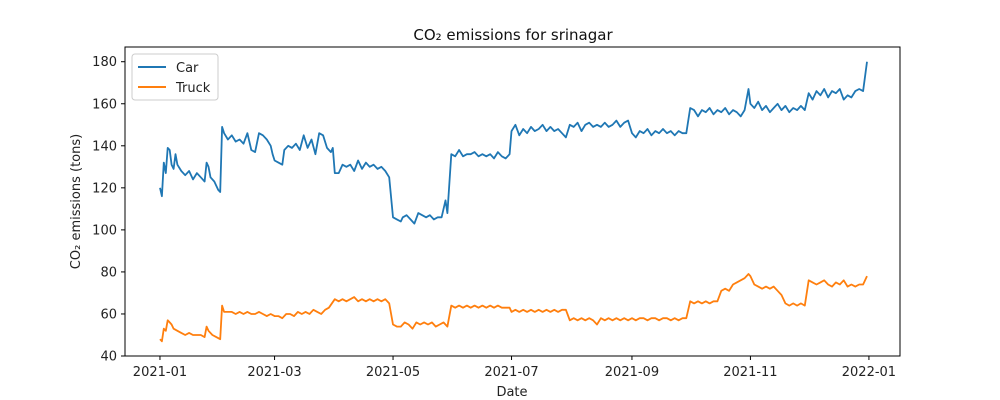  I want to click on y-tick-label: 100, so click(104, 230).